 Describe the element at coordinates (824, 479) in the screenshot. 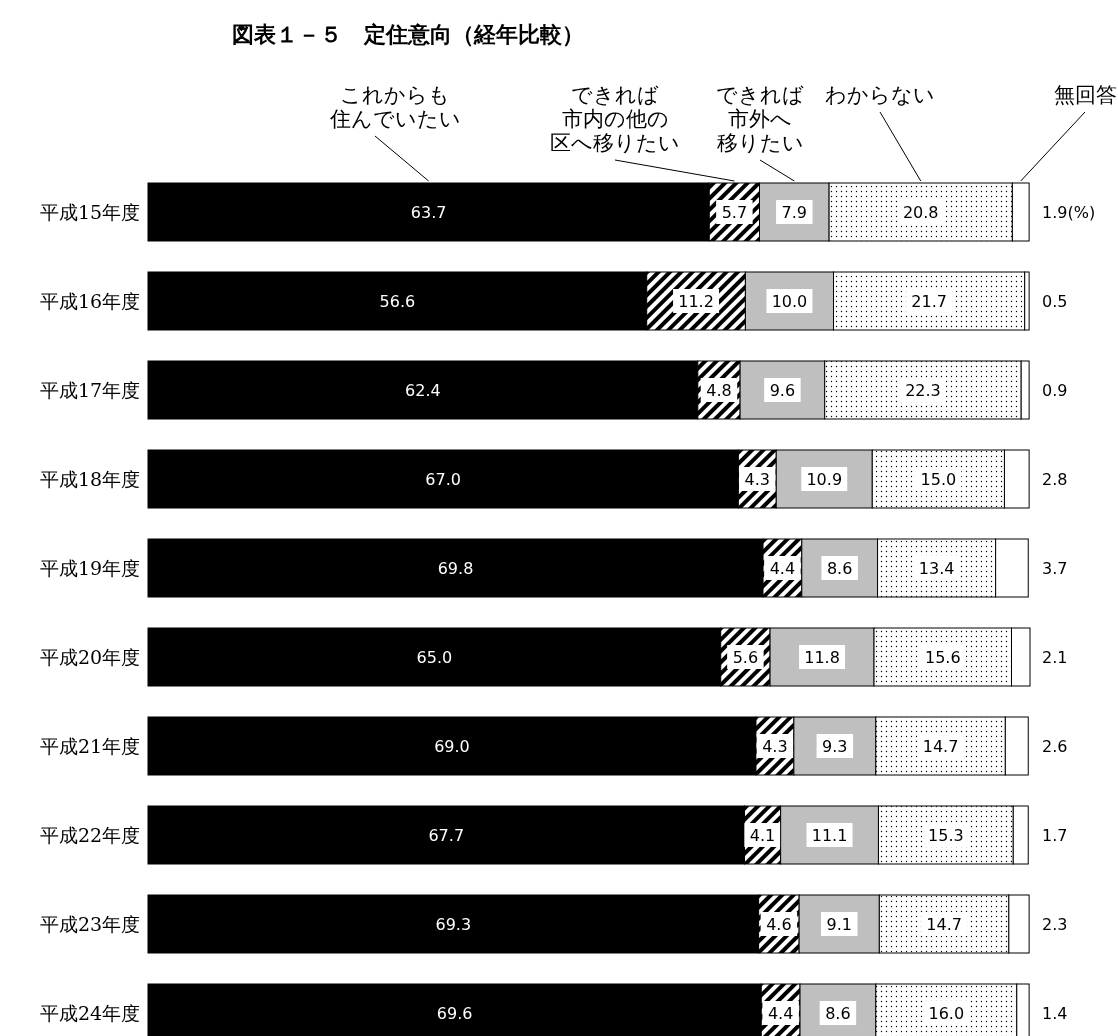

I see `data-label: 10.9` at that location.